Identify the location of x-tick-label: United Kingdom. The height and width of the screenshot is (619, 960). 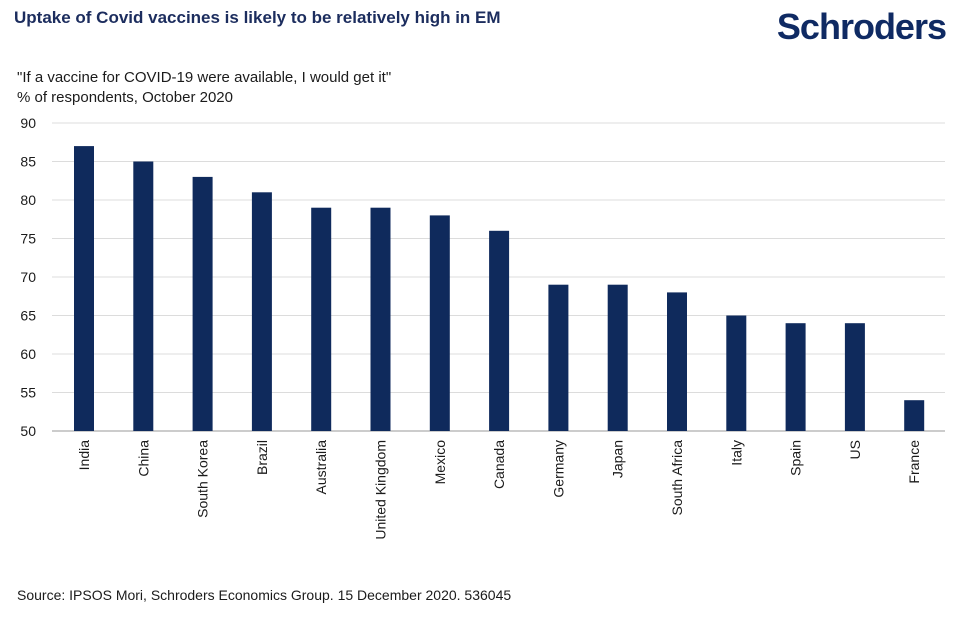
(381, 490).